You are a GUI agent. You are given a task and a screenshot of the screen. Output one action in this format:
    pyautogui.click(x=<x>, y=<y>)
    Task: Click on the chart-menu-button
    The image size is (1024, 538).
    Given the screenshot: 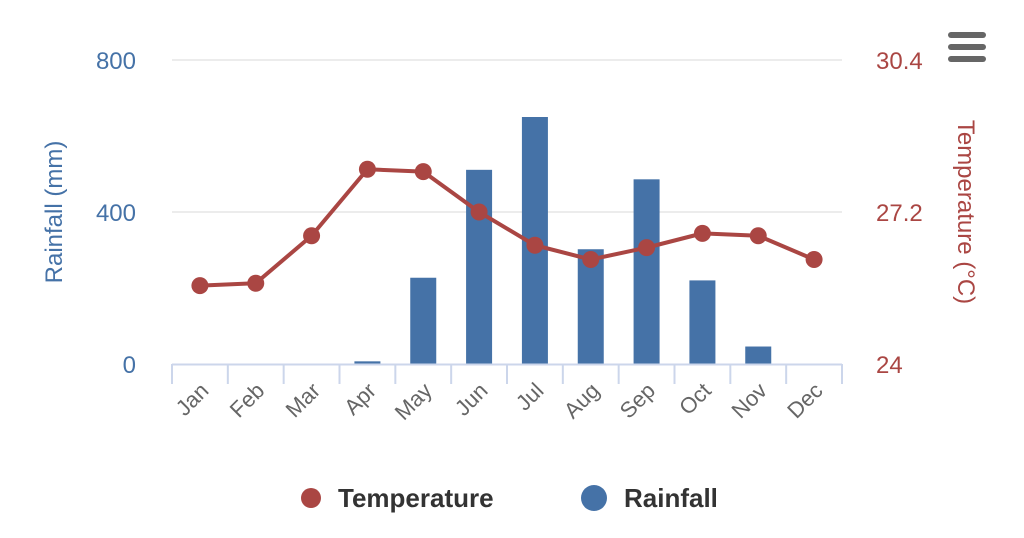 What is the action you would take?
    pyautogui.click(x=966, y=48)
    